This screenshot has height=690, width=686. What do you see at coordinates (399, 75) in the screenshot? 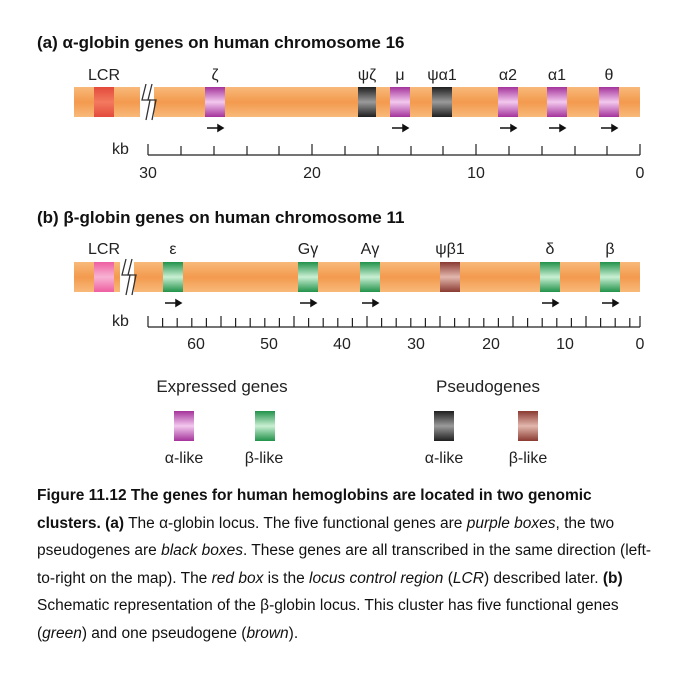
I see `gene-label-mu: μ` at bounding box center [399, 75].